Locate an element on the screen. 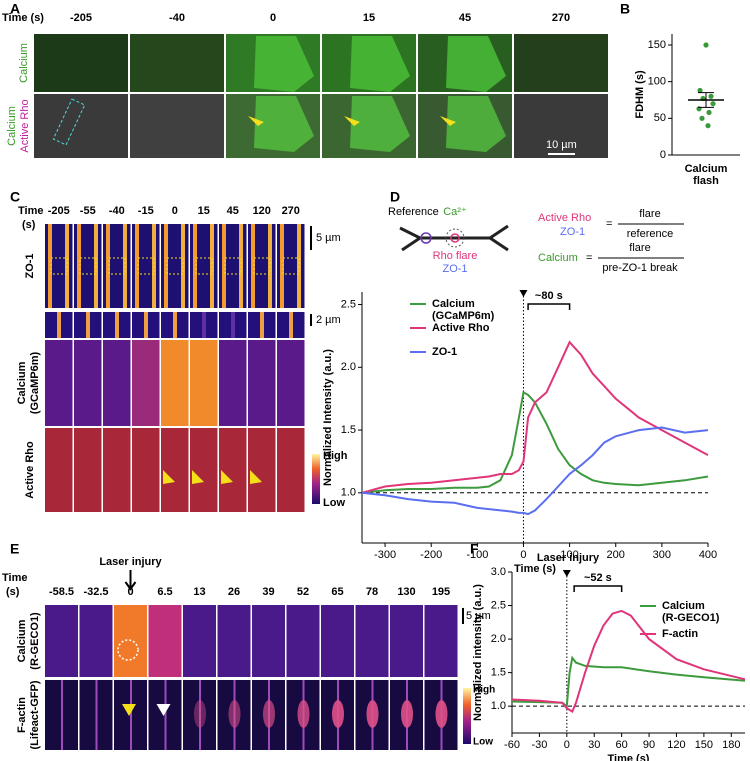  line: (Lifeact-GFP) is located at coordinates (35, 714).